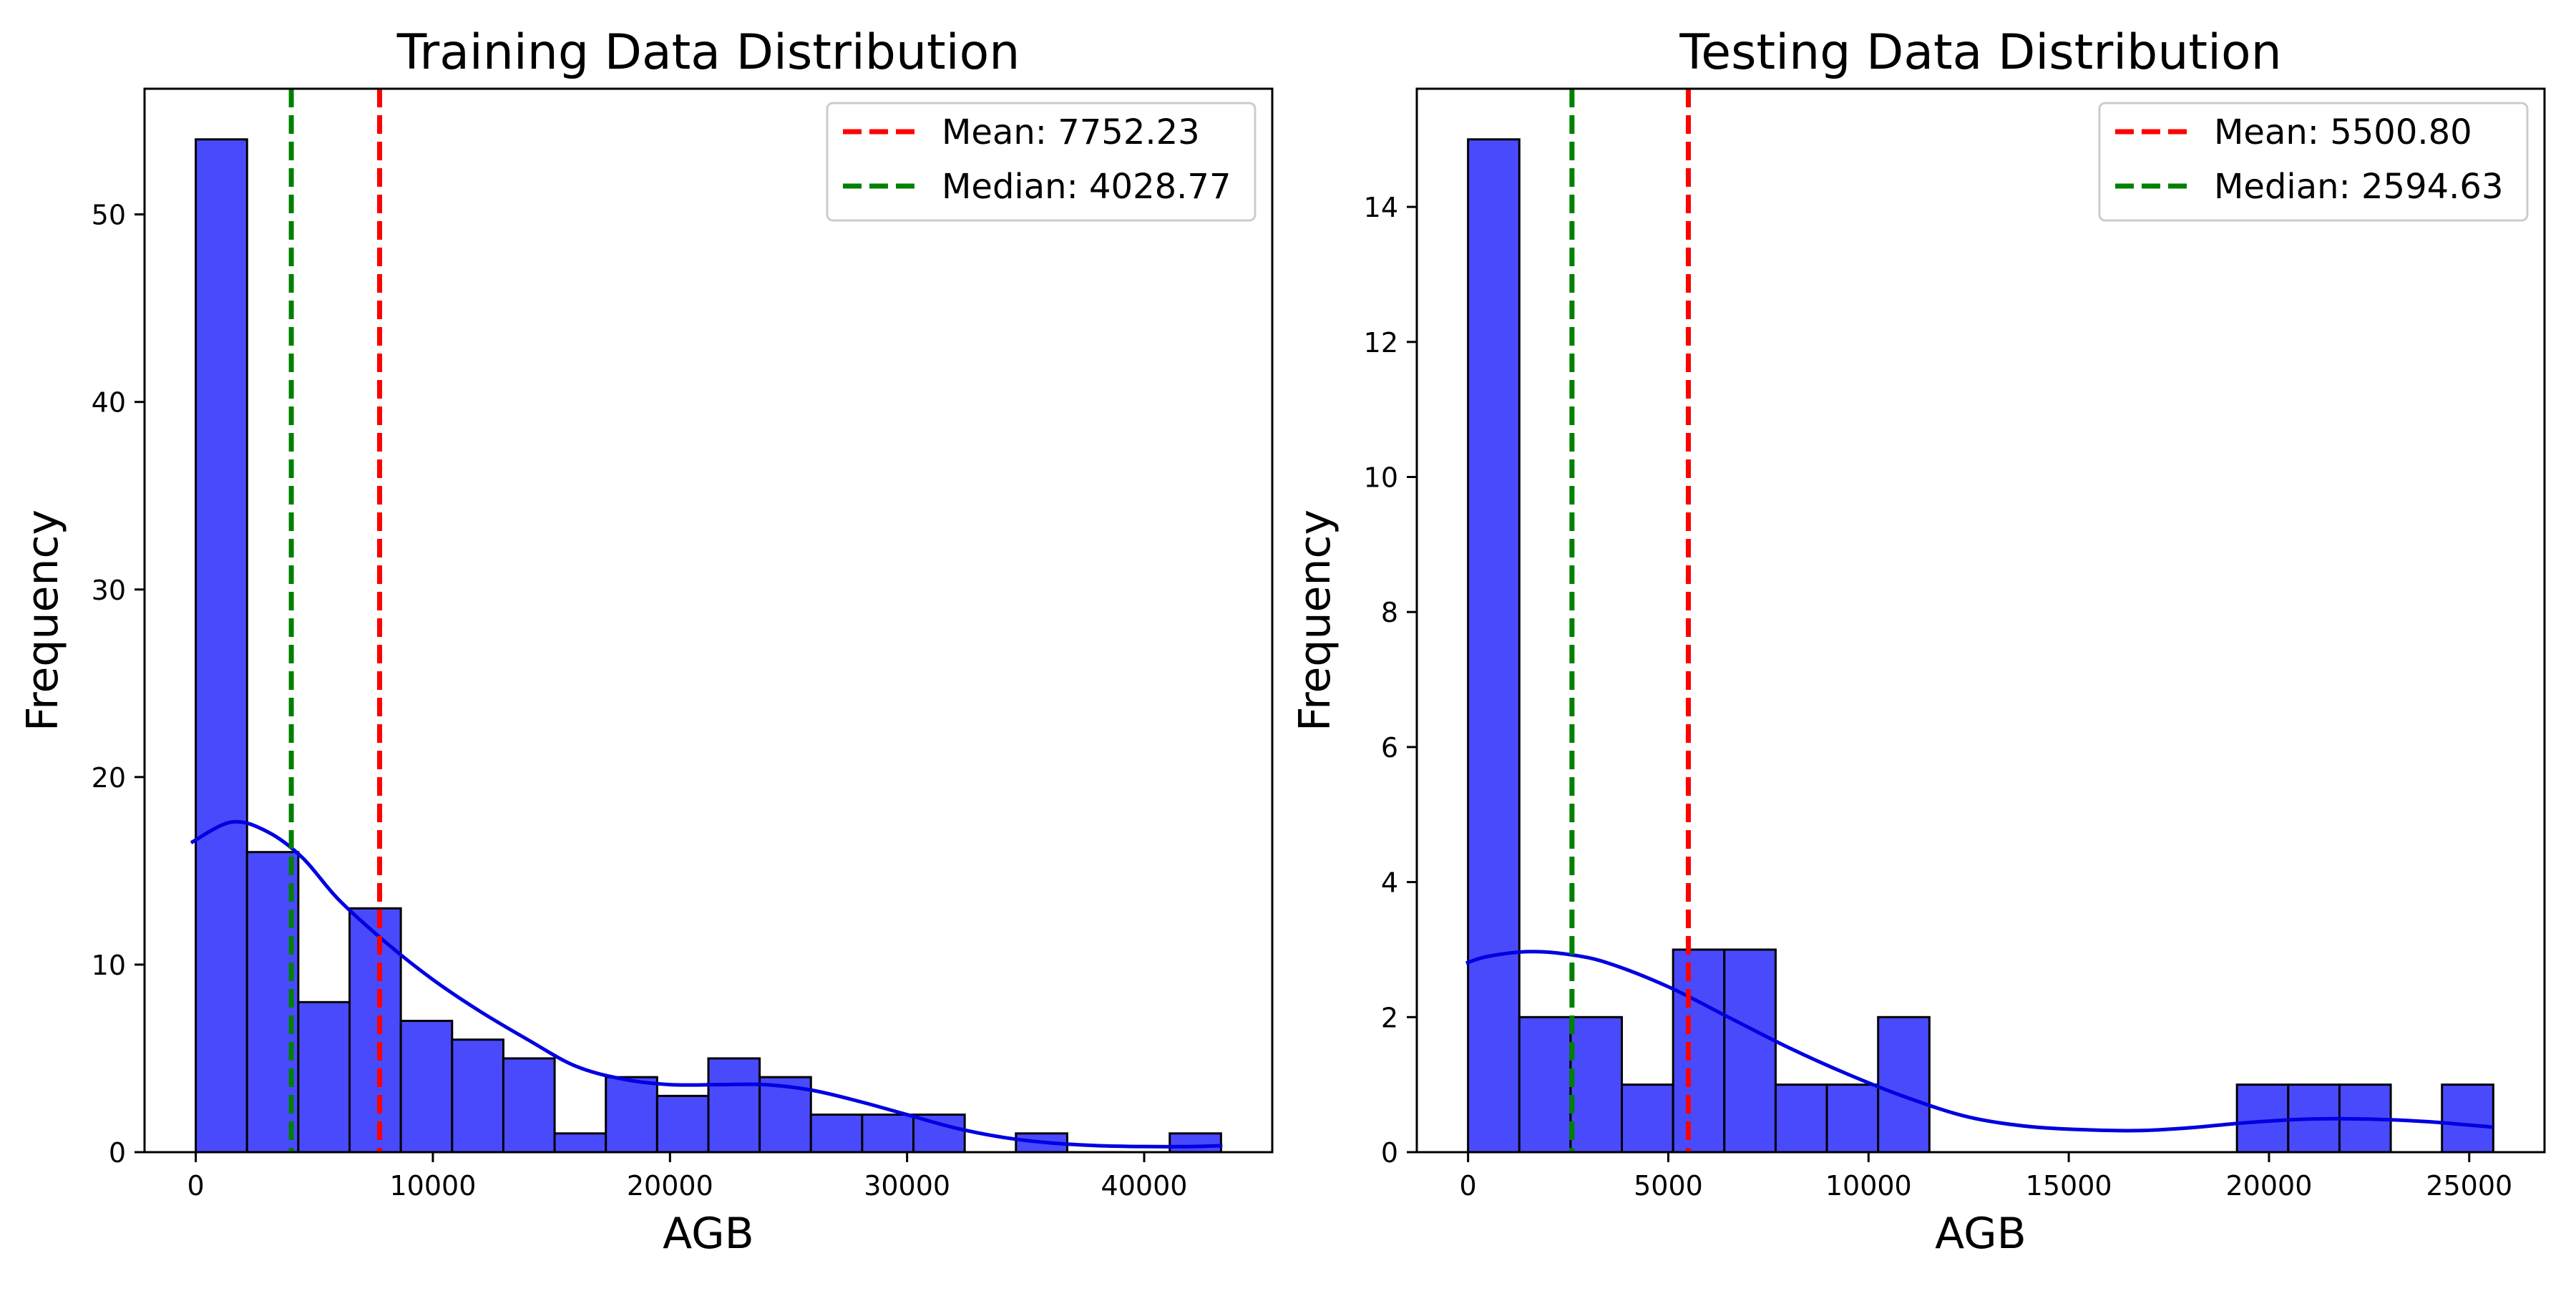 The width and height of the screenshot is (2576, 1291). What do you see at coordinates (708, 1234) in the screenshot?
I see `training-x-axis-label: AGB` at bounding box center [708, 1234].